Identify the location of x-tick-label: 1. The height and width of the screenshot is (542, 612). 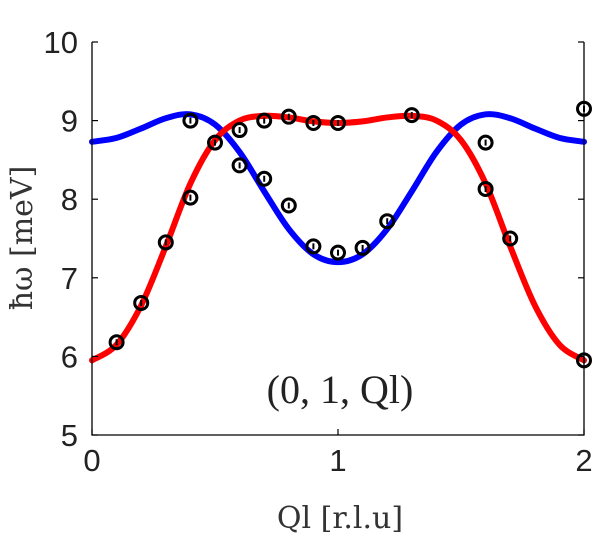
(337, 460).